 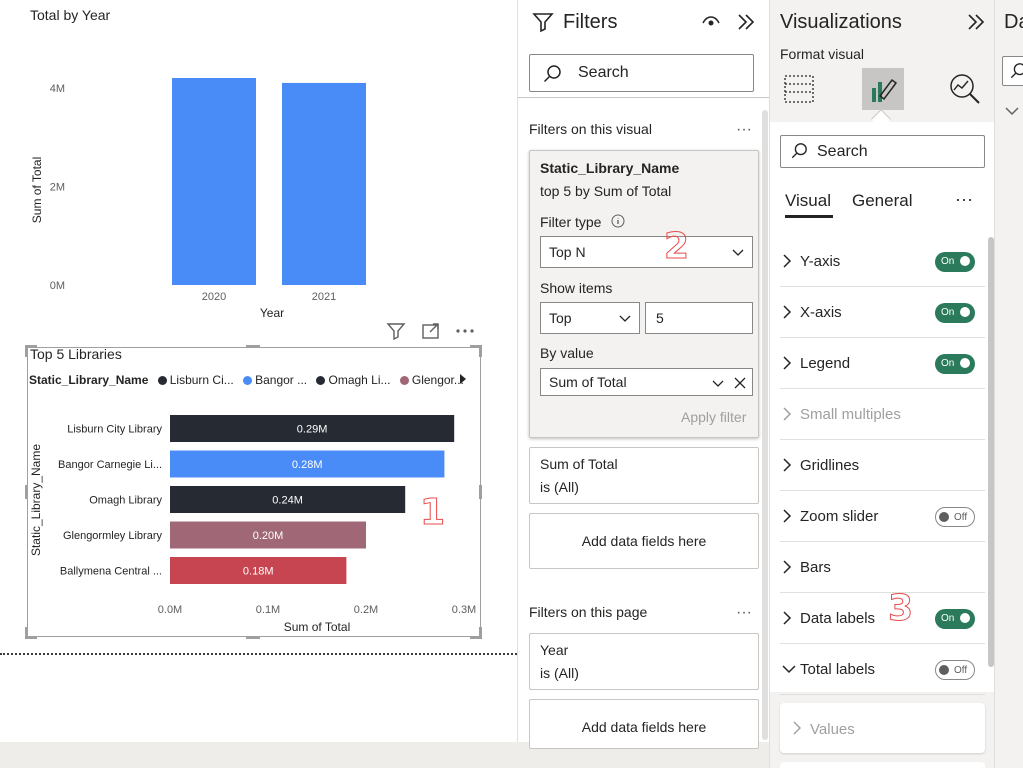 I want to click on close-icon, so click(x=740, y=383).